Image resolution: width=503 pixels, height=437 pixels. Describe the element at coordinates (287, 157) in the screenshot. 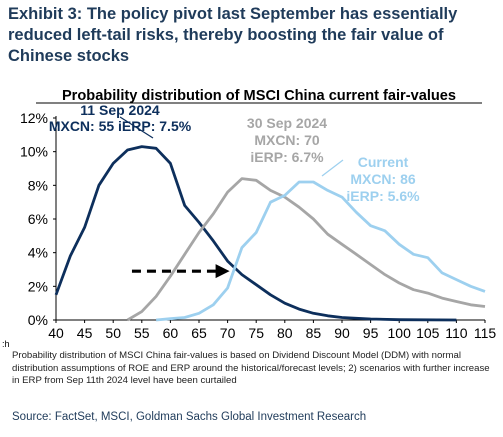

I see `series-label-1: iERP: 6.7%` at that location.